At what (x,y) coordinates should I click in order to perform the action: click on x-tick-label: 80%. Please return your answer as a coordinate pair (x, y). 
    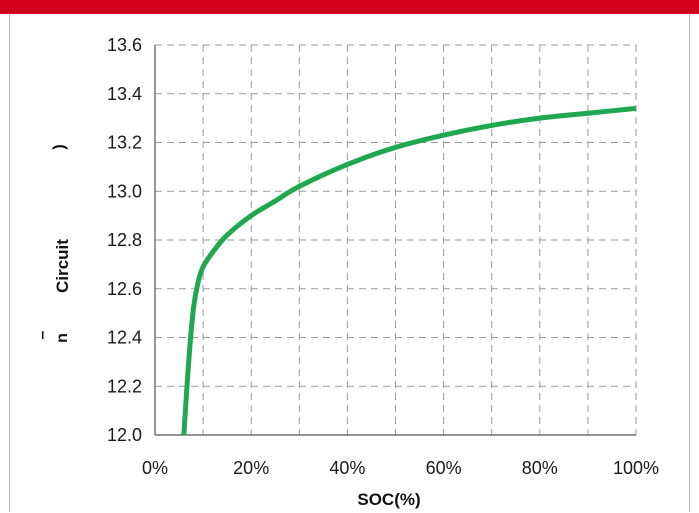
    Looking at the image, I should click on (540, 468).